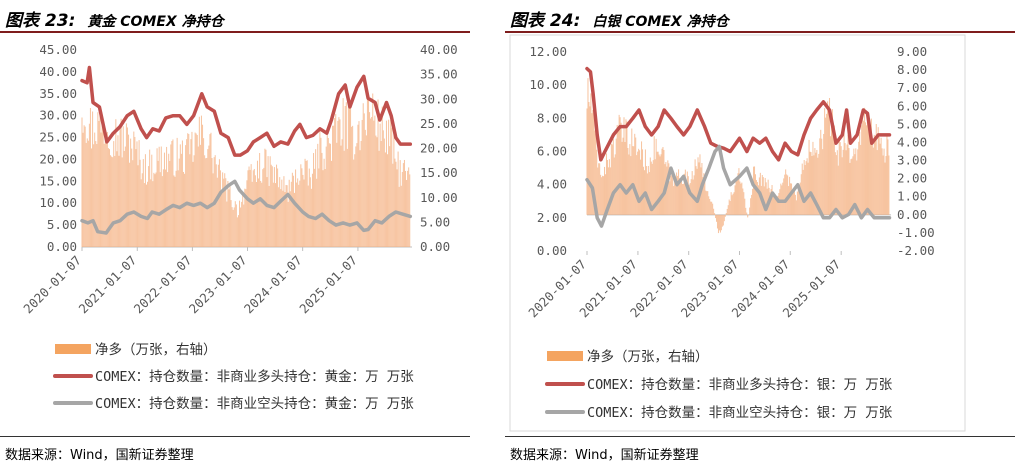 The image size is (1020, 467). I want to click on left-tick-label: 35.00, so click(58, 93).